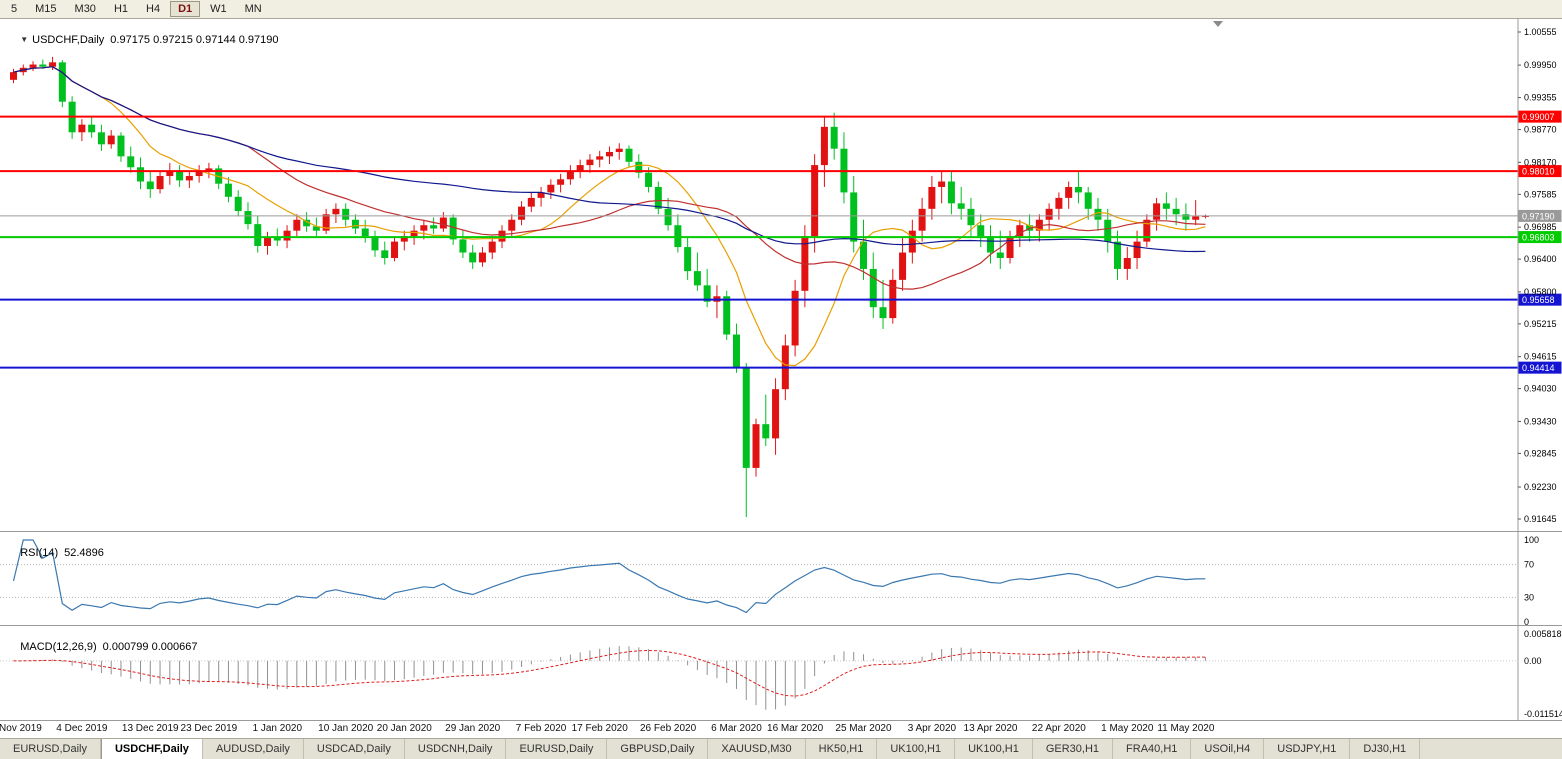  I want to click on level-price-label: 0.99007, so click(1540, 116).